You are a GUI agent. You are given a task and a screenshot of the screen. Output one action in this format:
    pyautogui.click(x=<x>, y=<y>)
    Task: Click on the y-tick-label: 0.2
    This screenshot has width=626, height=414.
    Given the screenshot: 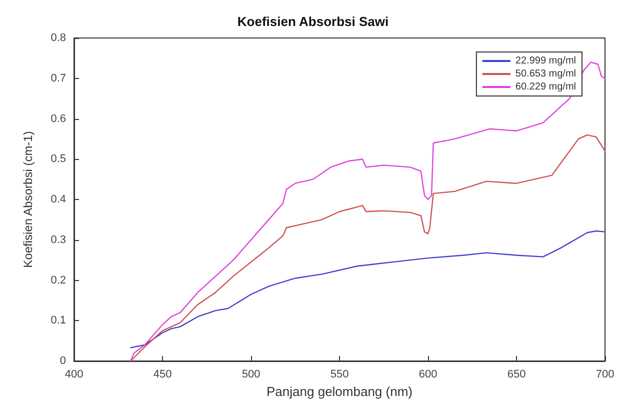 What is the action you would take?
    pyautogui.click(x=58, y=280)
    